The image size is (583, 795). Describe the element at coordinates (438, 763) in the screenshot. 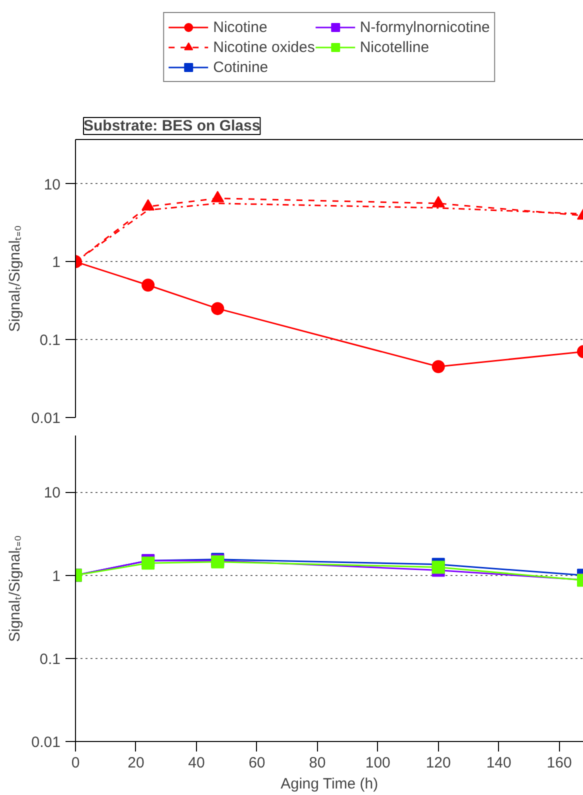

I see `x-tick-label: 120` at that location.